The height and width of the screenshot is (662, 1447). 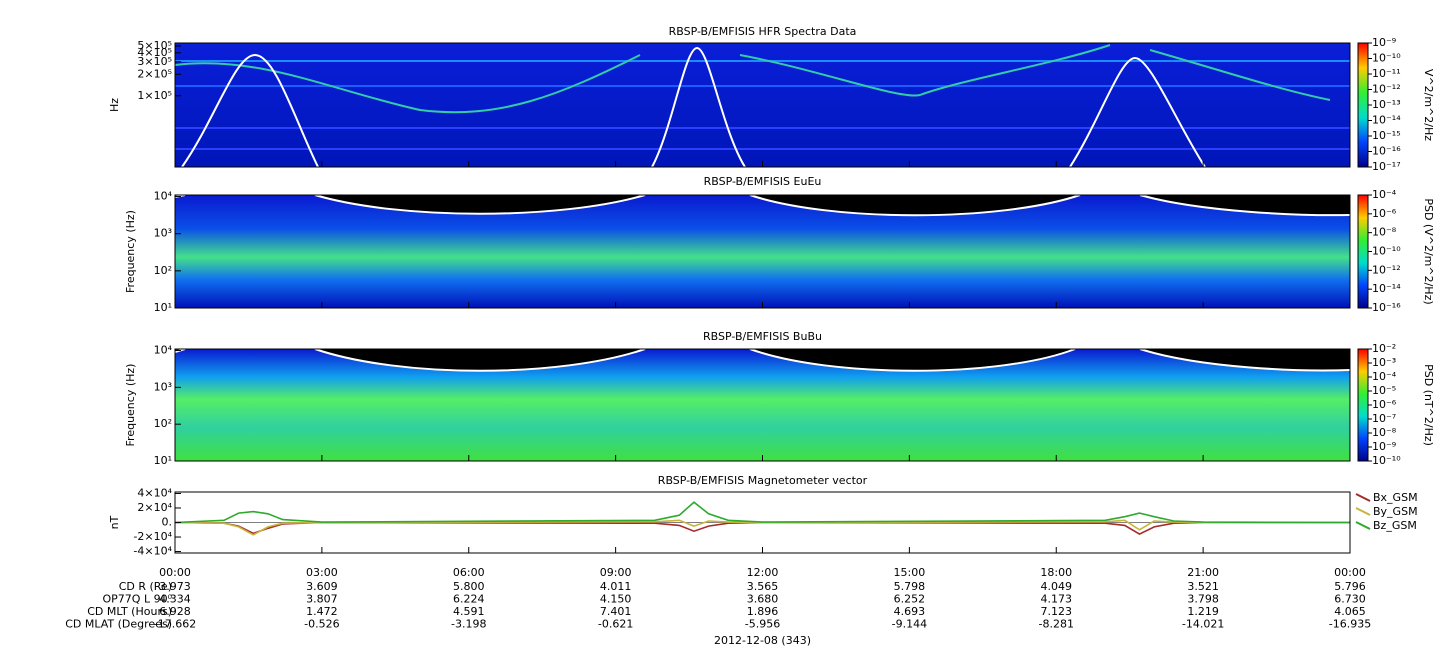 I want to click on colorbar-tick-label: 10⁻³, so click(x=1384, y=362).